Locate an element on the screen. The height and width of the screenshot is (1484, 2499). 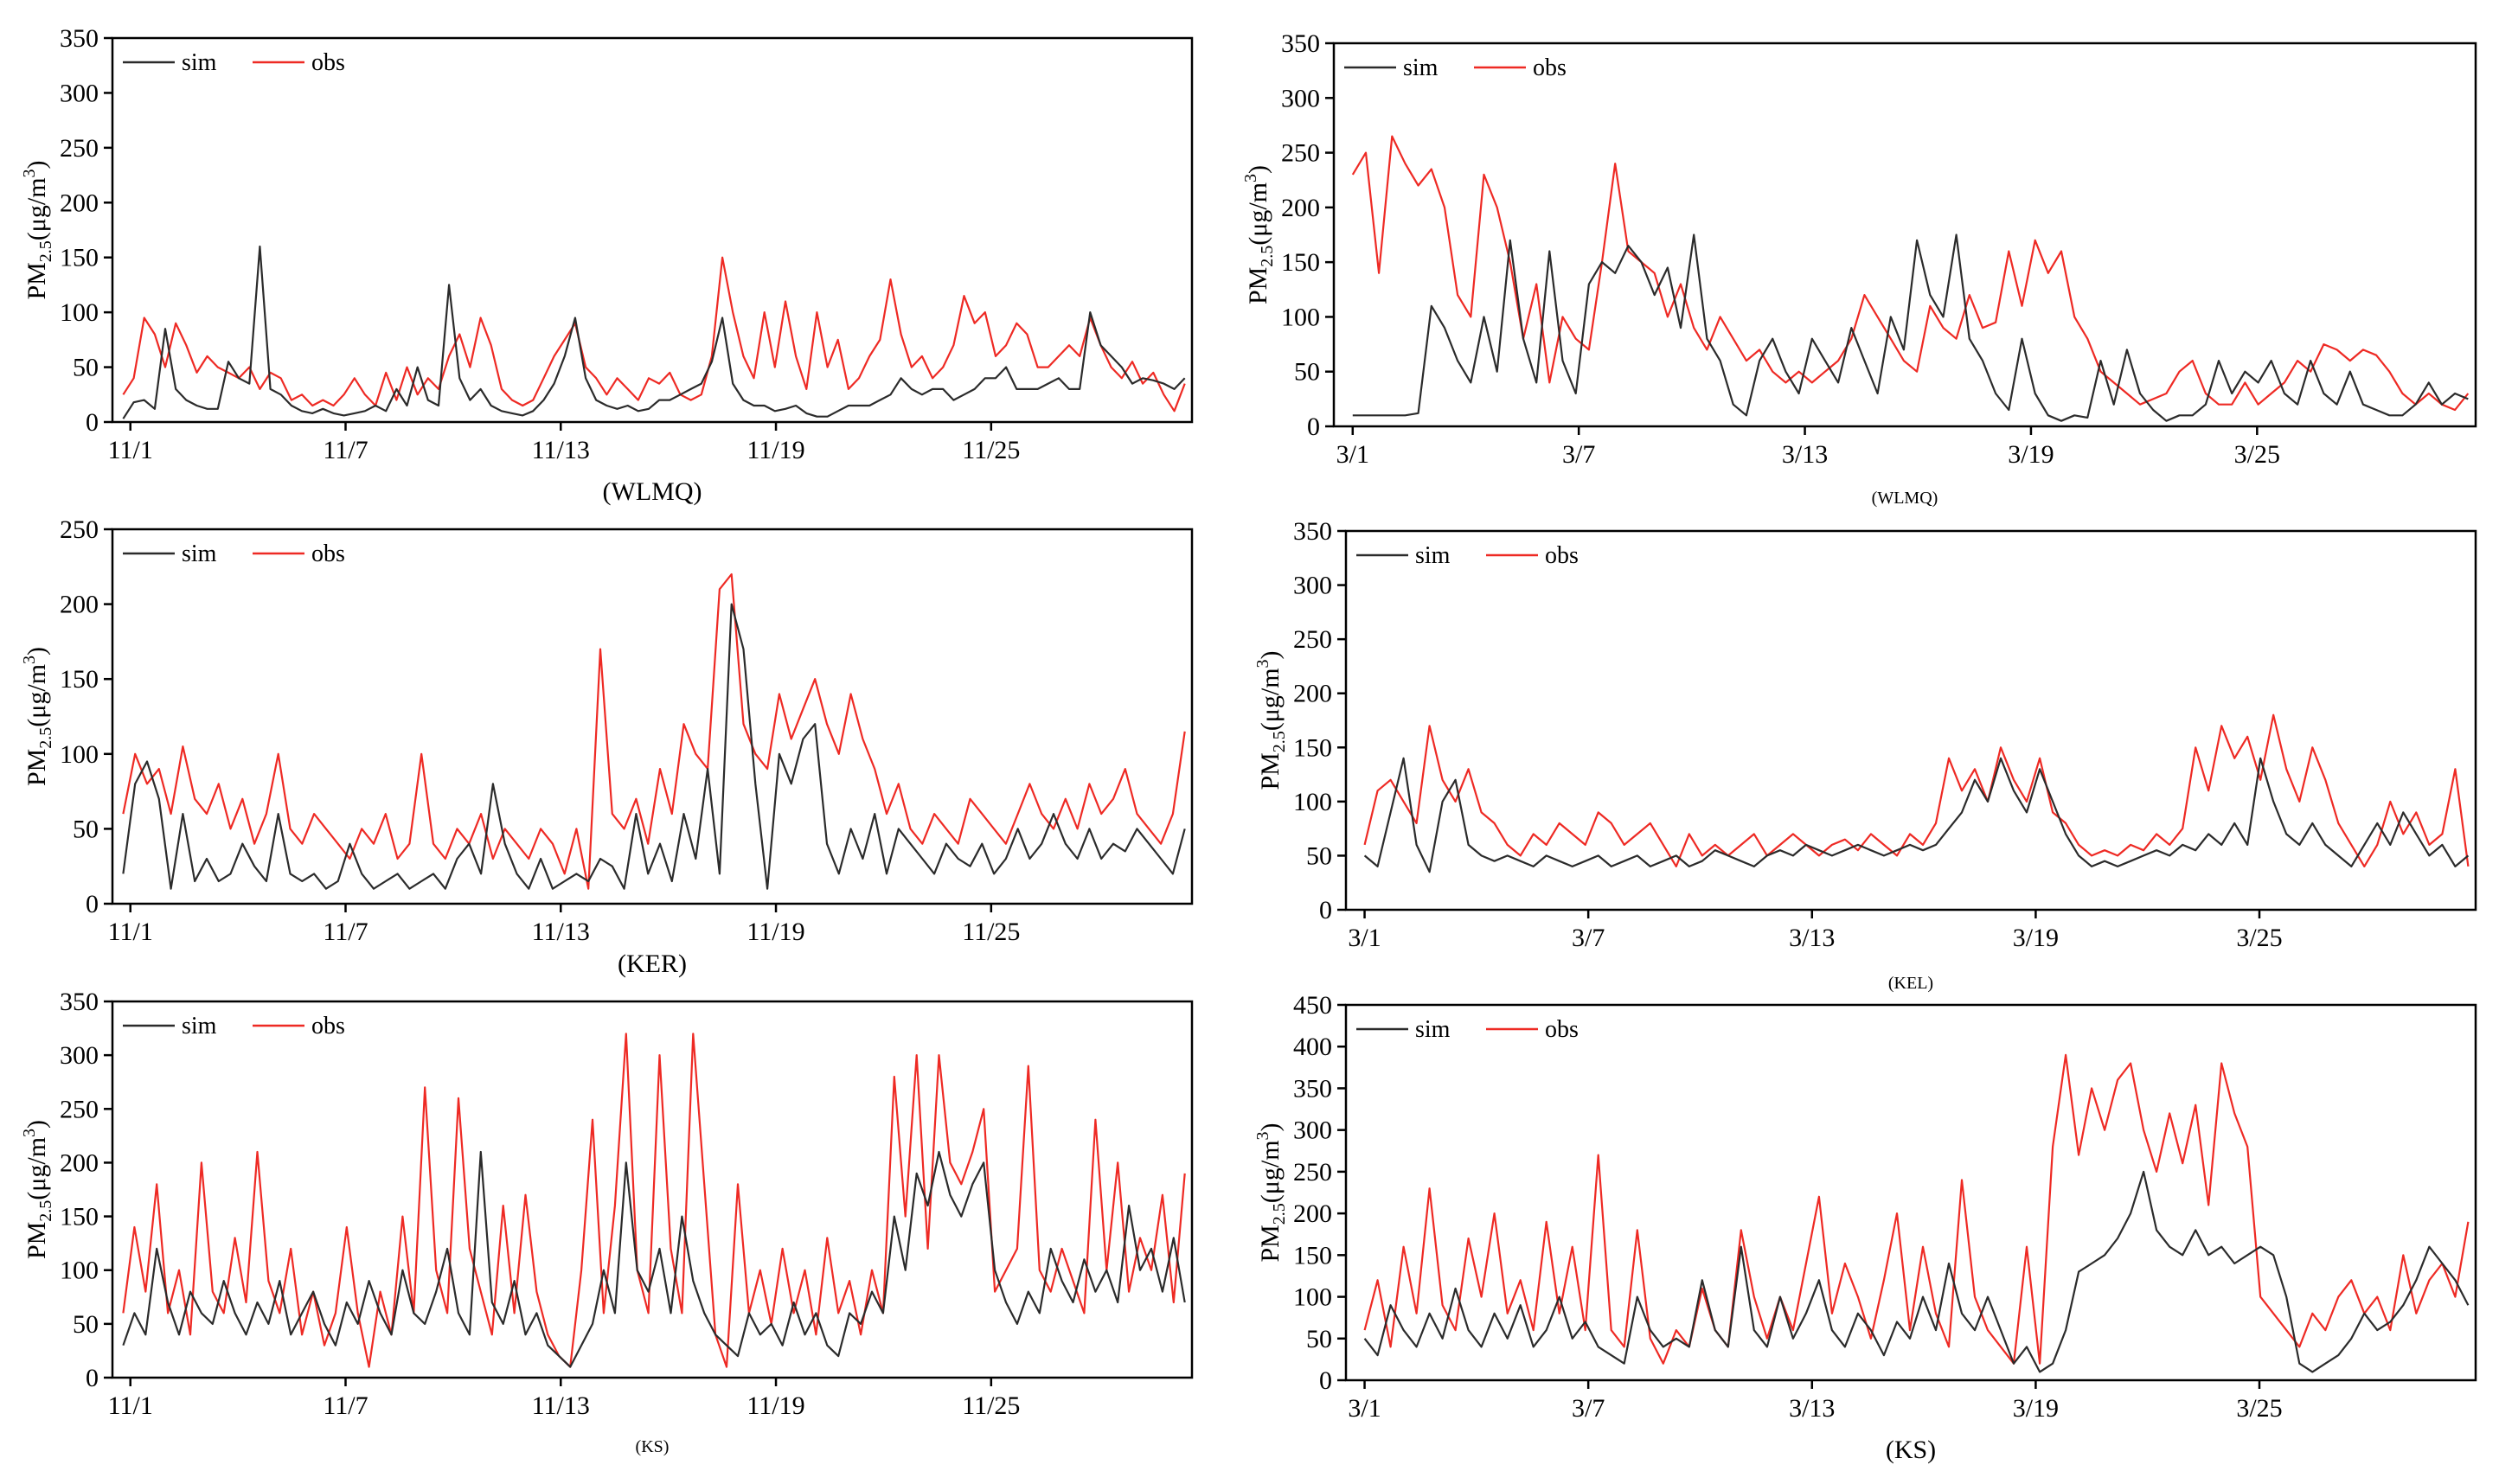
series-line-sim-nov-wlmq is located at coordinates (654, 332).